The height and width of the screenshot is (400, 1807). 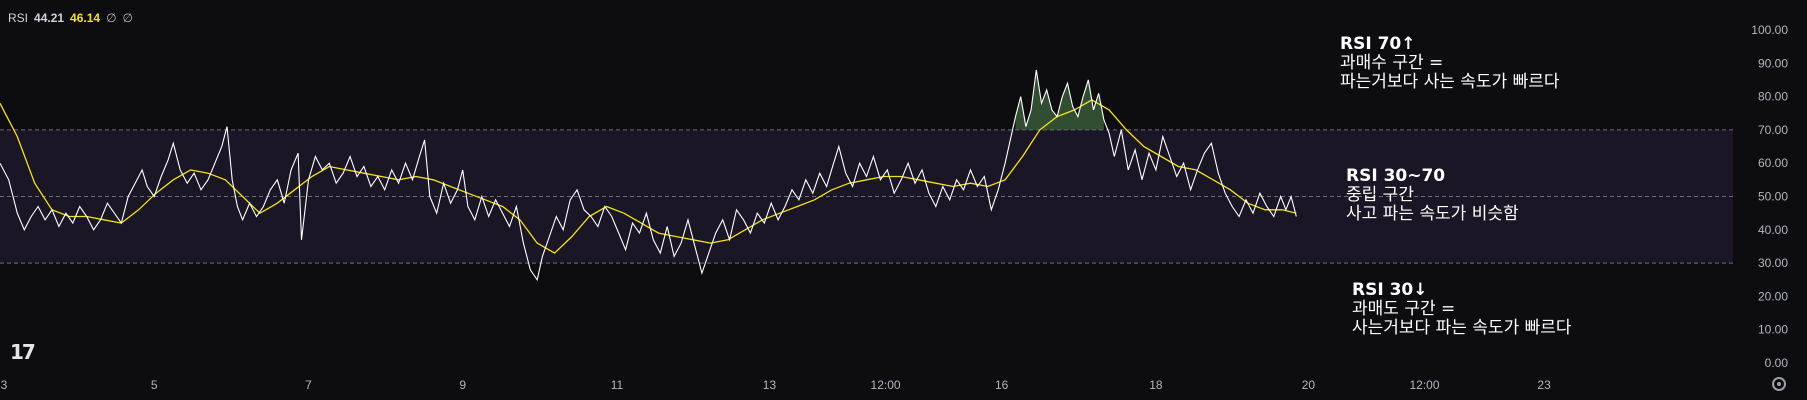 What do you see at coordinates (617, 385) in the screenshot?
I see `x-tick-label: 11` at bounding box center [617, 385].